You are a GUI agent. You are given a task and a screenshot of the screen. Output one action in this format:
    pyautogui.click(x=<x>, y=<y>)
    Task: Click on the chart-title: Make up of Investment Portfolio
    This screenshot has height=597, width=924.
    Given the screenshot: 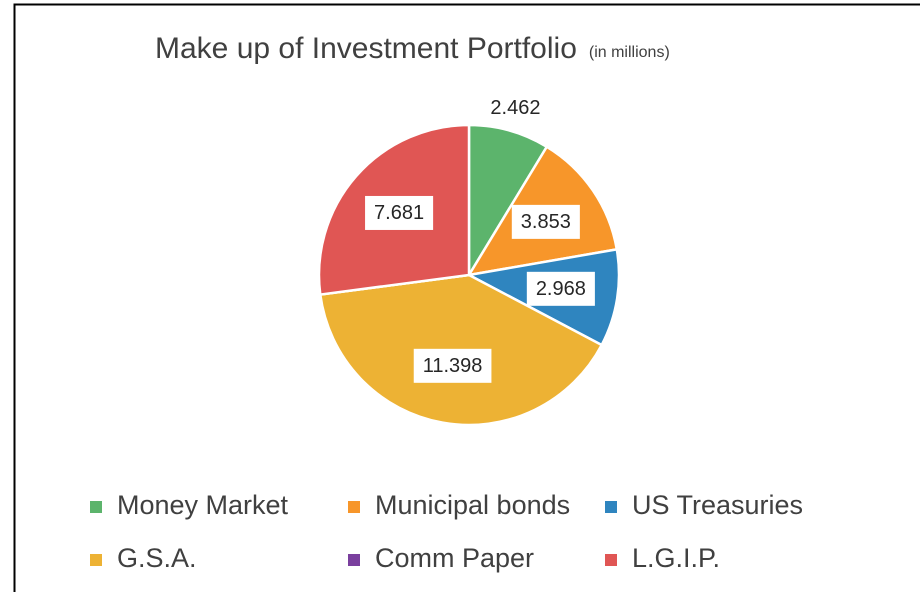 What is the action you would take?
    pyautogui.click(x=366, y=48)
    